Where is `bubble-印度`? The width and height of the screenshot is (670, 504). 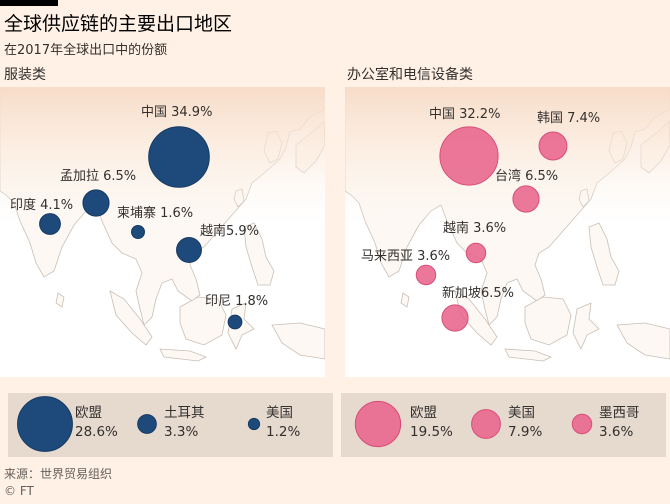
bubble-印度 is located at coordinates (50, 224).